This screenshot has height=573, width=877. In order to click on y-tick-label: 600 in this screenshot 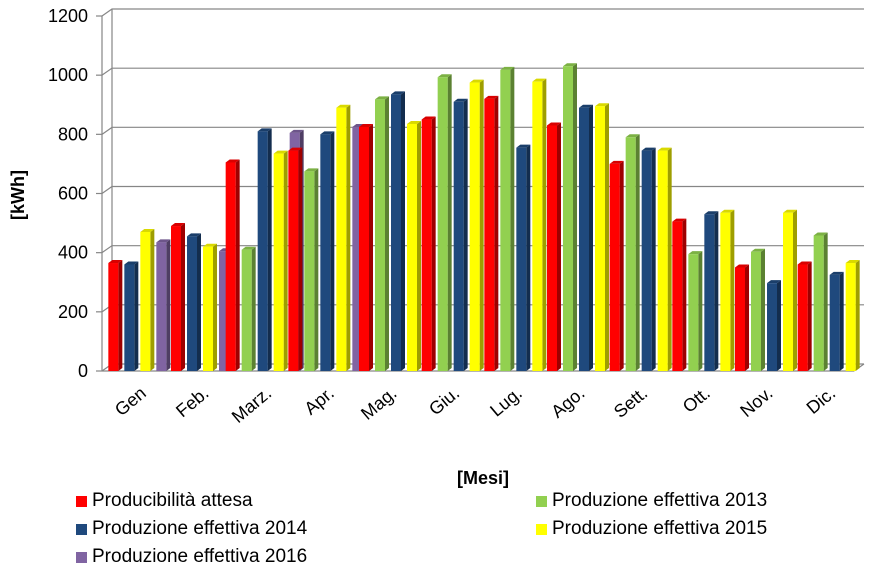, I will do `click(73, 194)`.